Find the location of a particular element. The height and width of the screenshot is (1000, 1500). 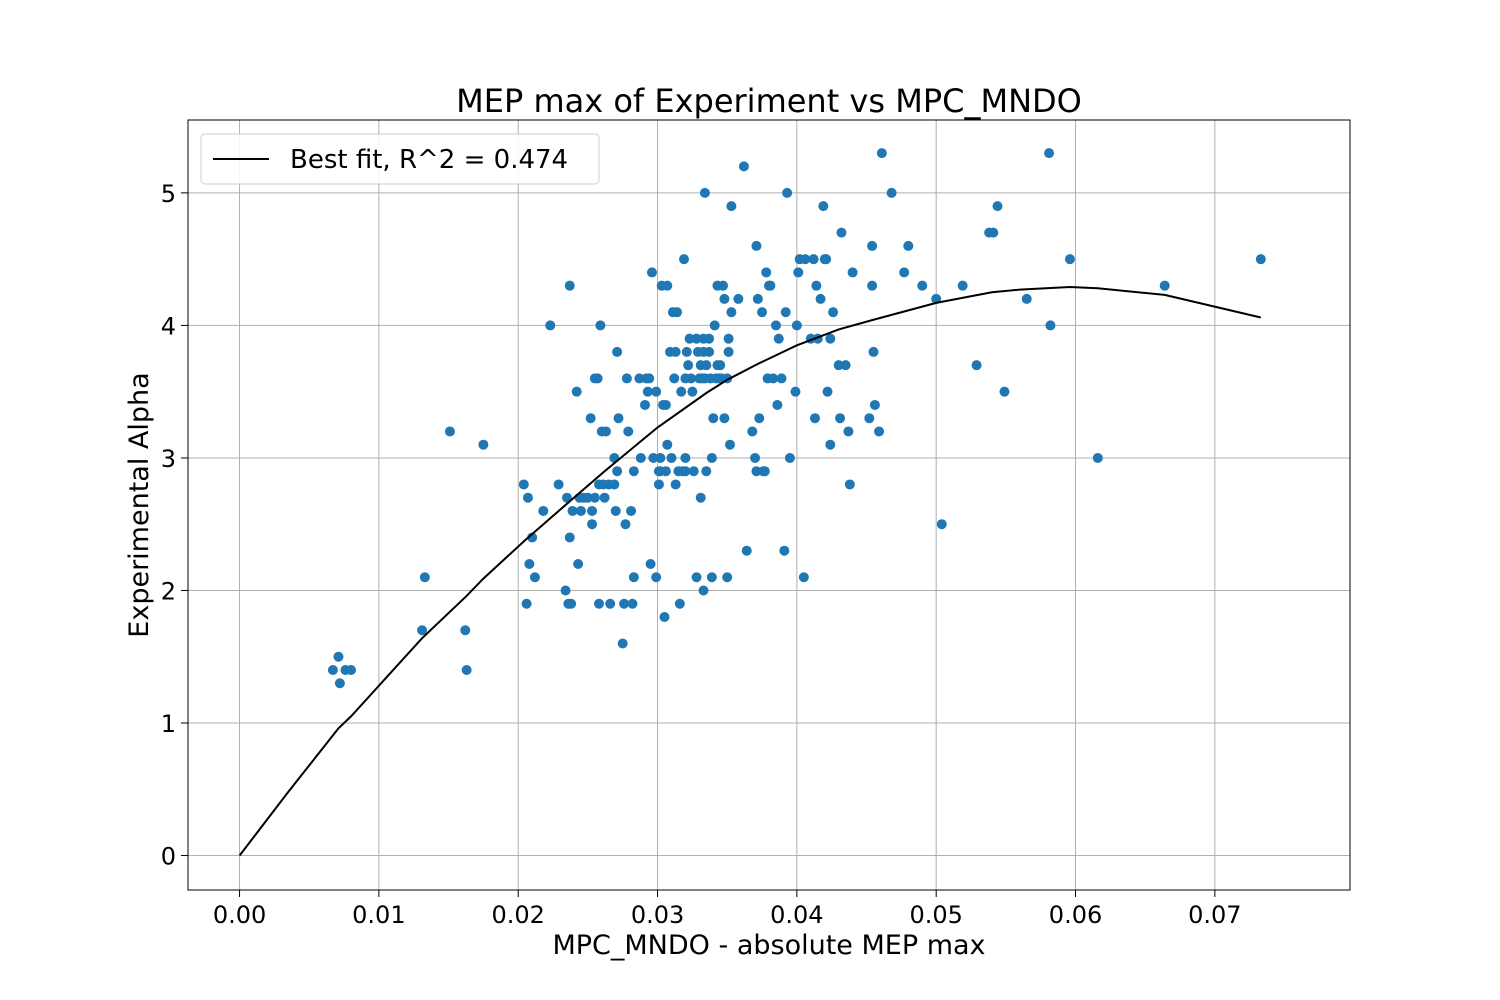

x-axis: 0.00 0.01 0.02 0.03 0.04 0.05 0.06 0.07 is located at coordinates (727, 909).